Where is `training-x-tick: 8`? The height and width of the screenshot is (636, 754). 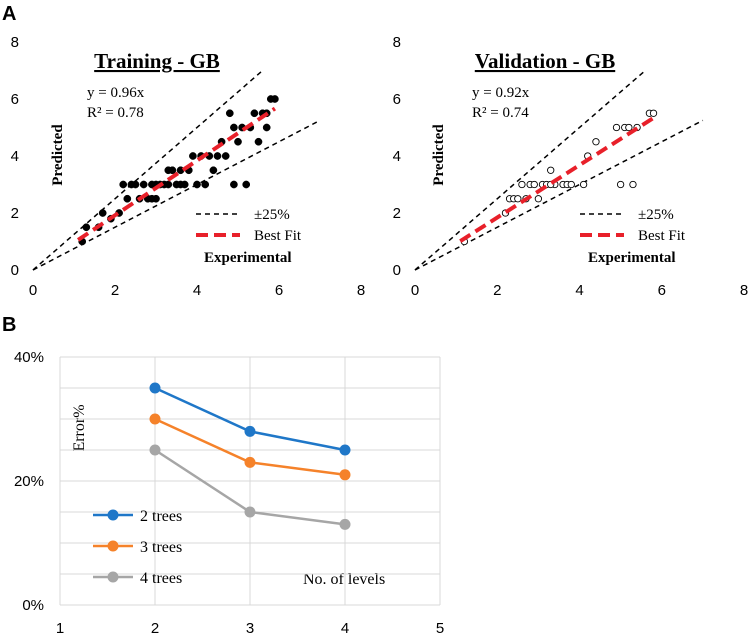 training-x-tick: 8 is located at coordinates (361, 290).